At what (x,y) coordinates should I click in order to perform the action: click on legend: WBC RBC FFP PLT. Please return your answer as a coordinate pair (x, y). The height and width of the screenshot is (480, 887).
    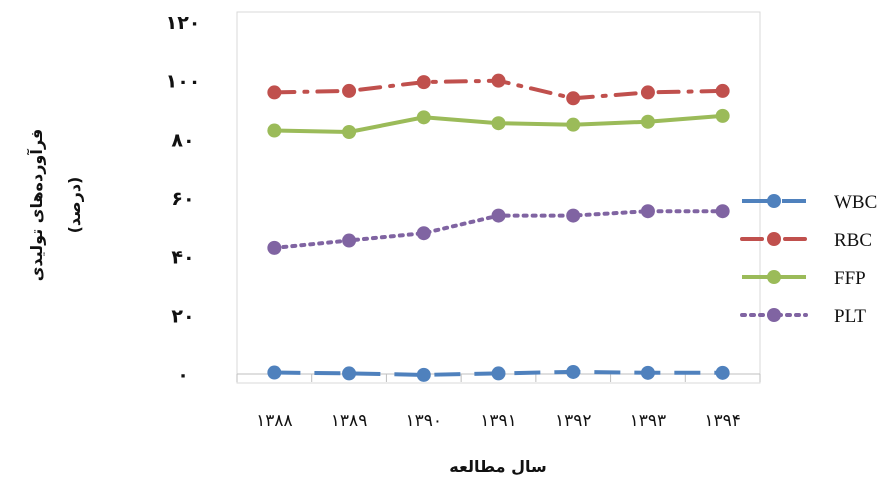
    Looking at the image, I should click on (808, 259).